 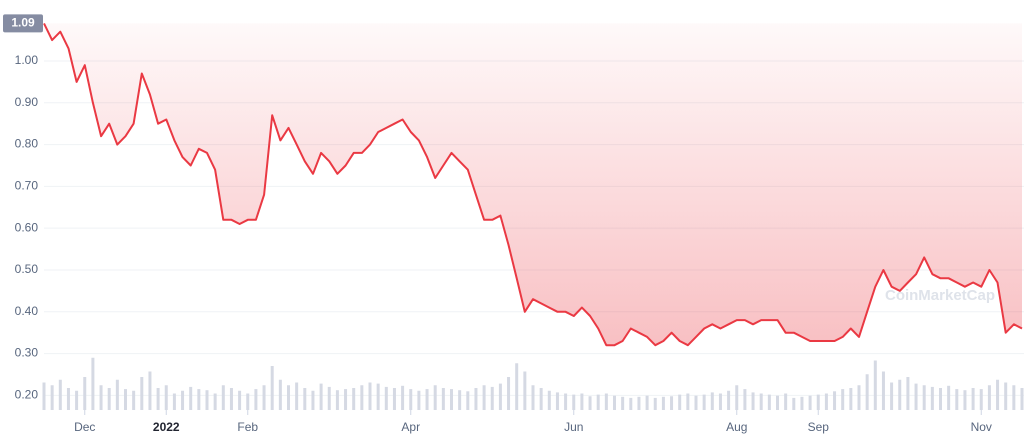 What do you see at coordinates (247, 427) in the screenshot?
I see `x-tick-label: Feb` at bounding box center [247, 427].